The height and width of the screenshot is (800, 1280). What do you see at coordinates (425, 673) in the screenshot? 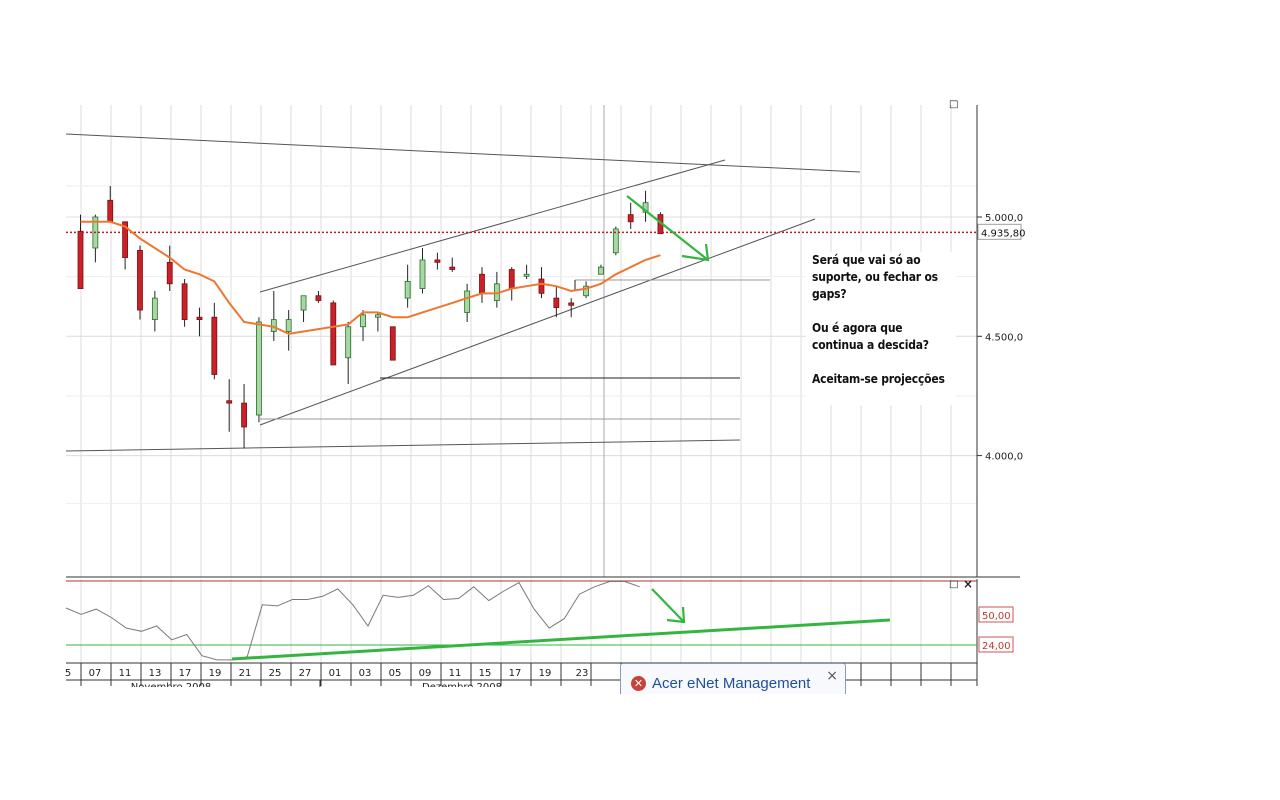
I see `date-tick-label: 09` at bounding box center [425, 673].